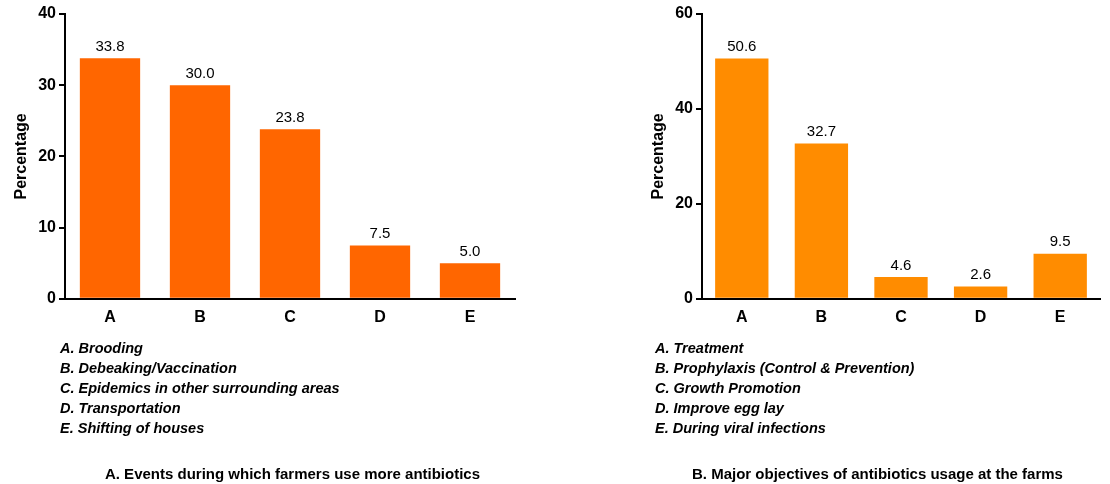 Image resolution: width=1110 pixels, height=484 pixels. I want to click on data-label: 2.6, so click(981, 274).